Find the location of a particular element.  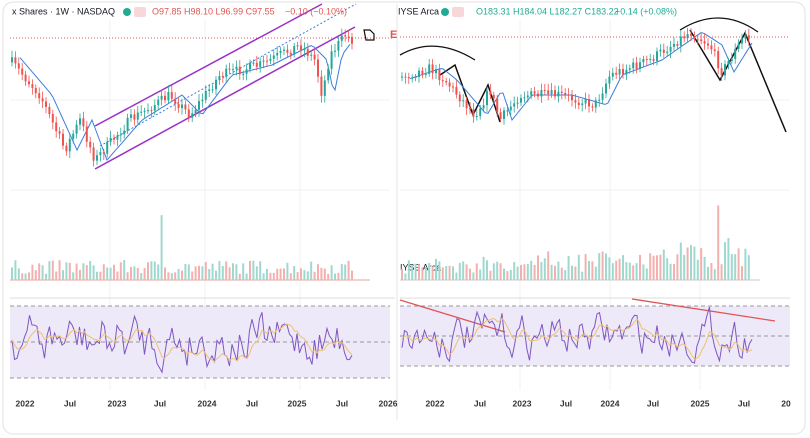

x-axis-label: 20 is located at coordinates (786, 403).